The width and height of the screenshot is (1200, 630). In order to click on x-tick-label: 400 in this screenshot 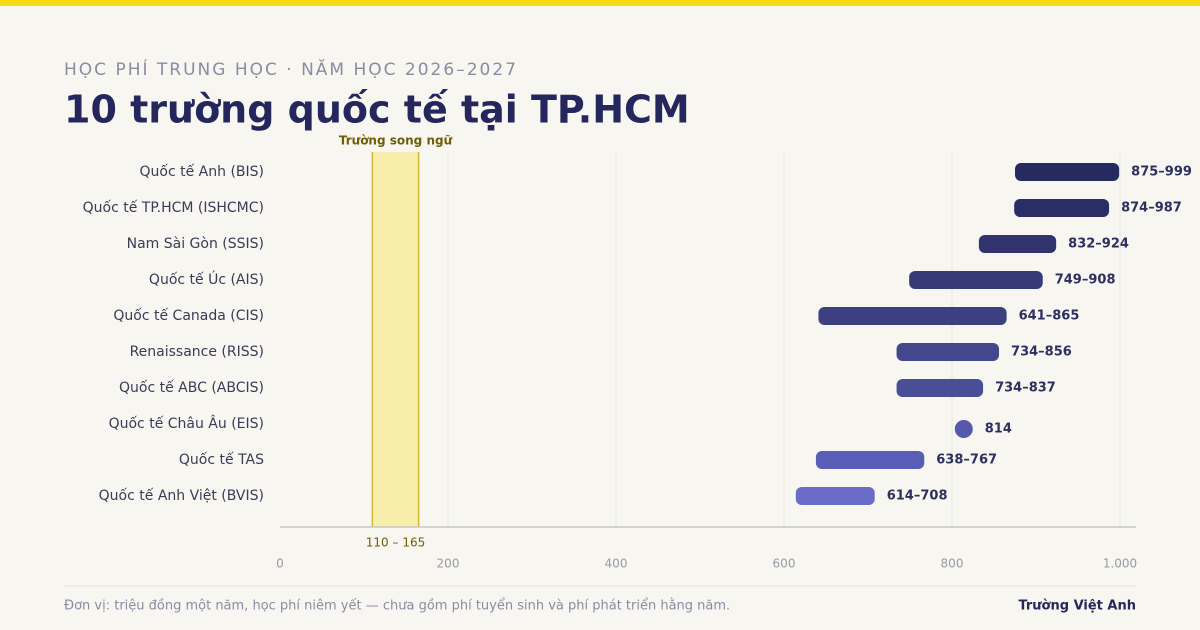, I will do `click(616, 564)`.